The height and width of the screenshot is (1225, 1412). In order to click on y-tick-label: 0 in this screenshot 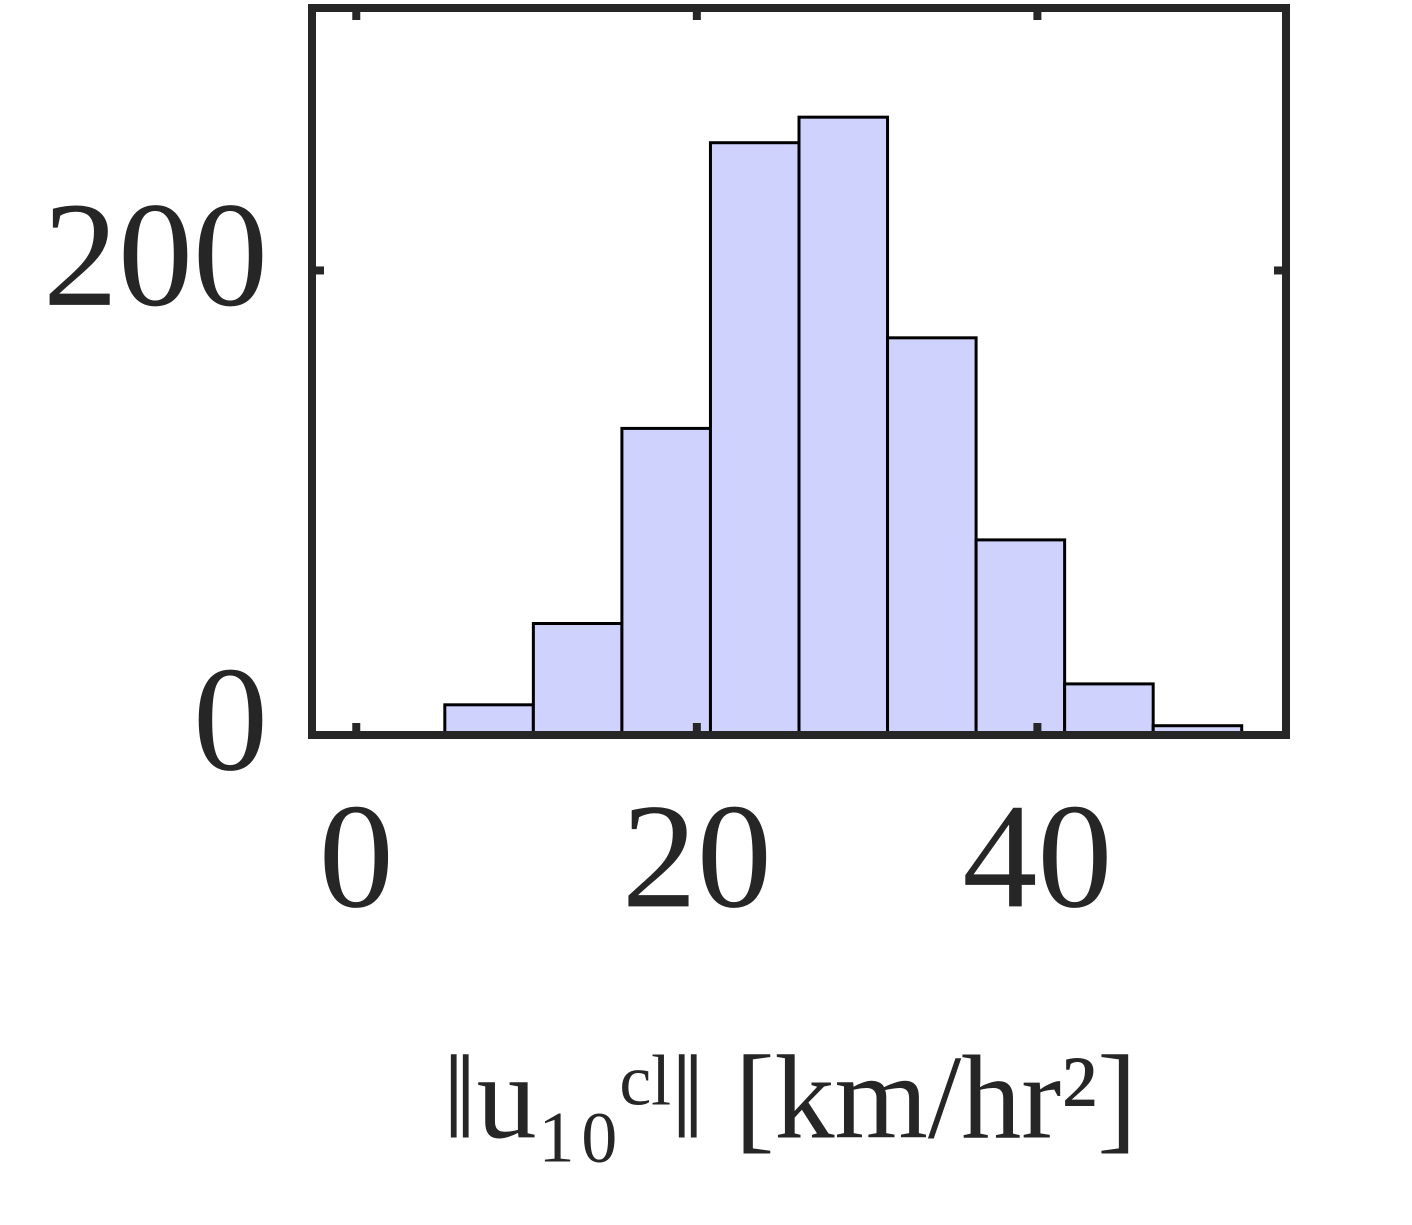, I will do `click(230, 719)`.